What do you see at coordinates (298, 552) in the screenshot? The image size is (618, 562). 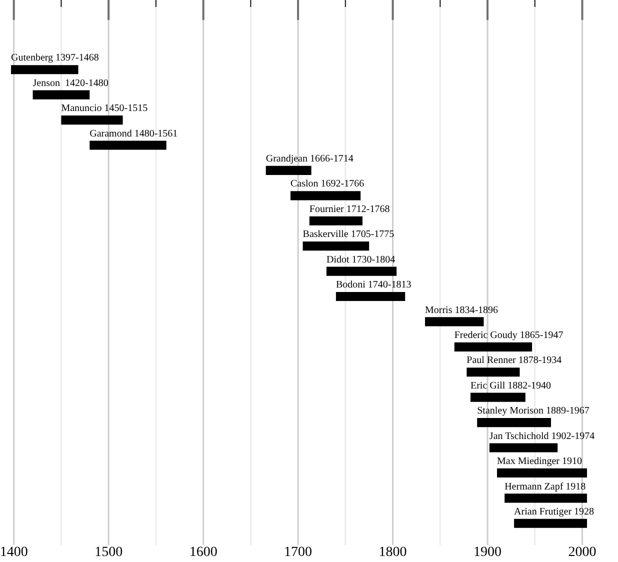 I see `x-tick-label: 1700` at bounding box center [298, 552].